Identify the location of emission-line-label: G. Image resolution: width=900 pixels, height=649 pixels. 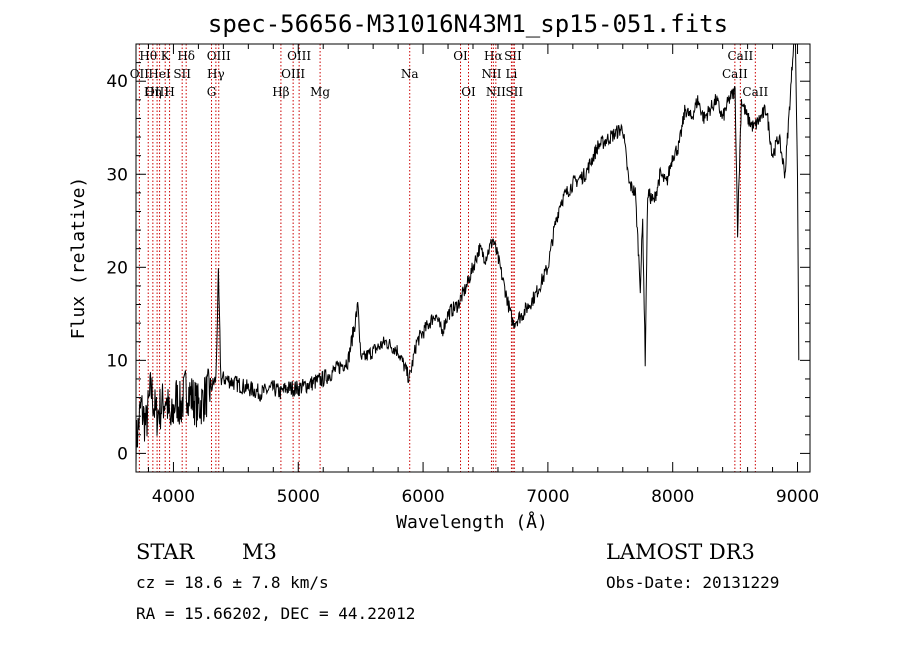
(212, 92).